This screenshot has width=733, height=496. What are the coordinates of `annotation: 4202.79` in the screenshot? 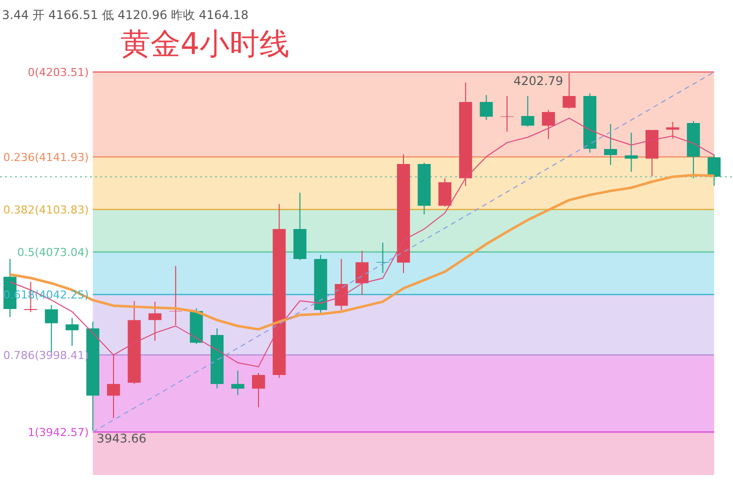 It's located at (539, 81).